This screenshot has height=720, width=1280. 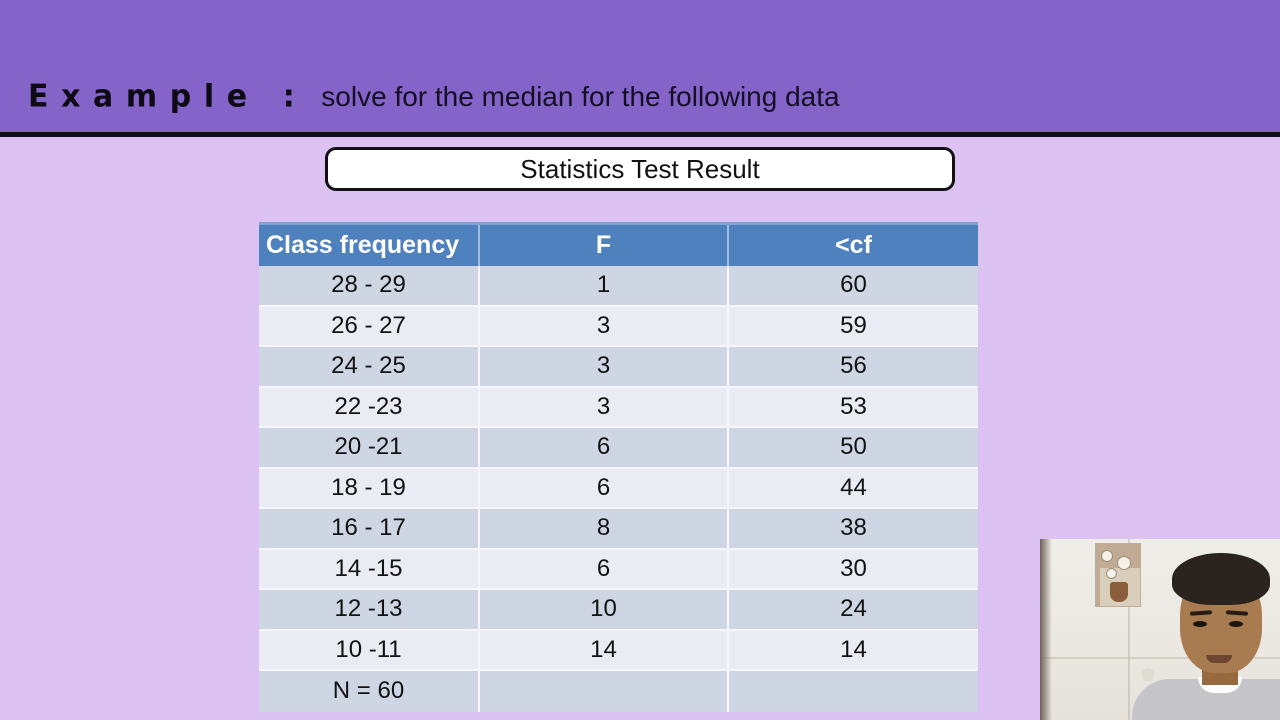 What do you see at coordinates (369, 609) in the screenshot?
I see `cell-class-interval: 12 -13` at bounding box center [369, 609].